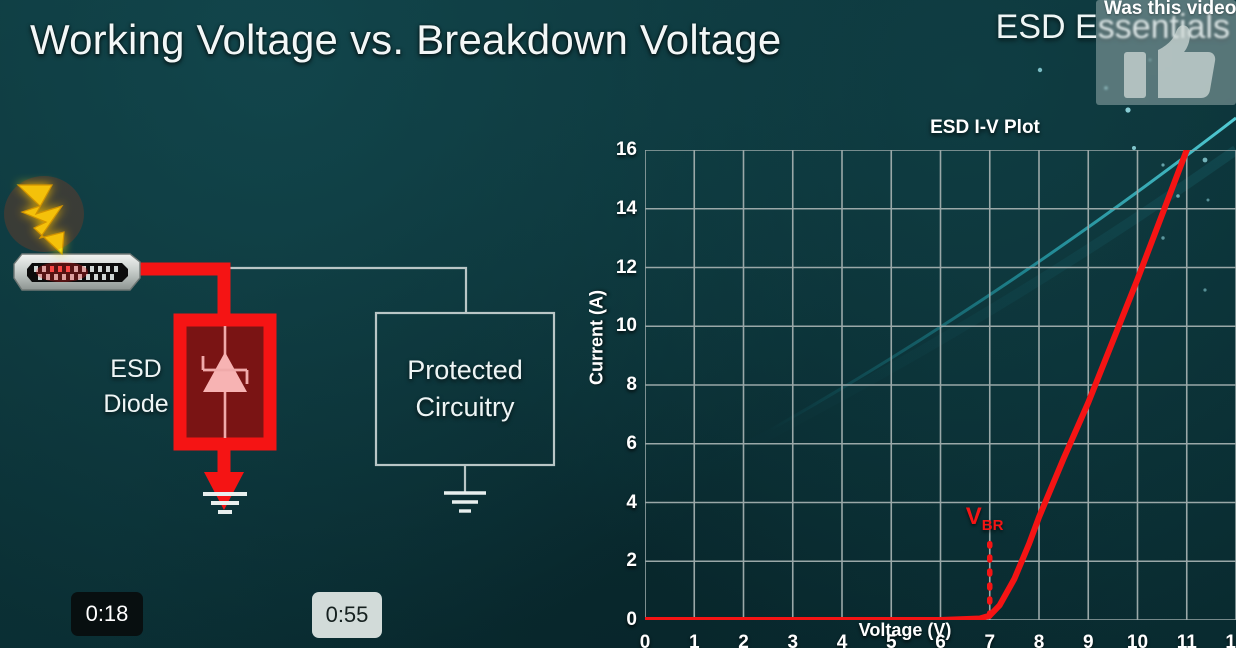  I want to click on surge-current-wire, so click(184, 292).